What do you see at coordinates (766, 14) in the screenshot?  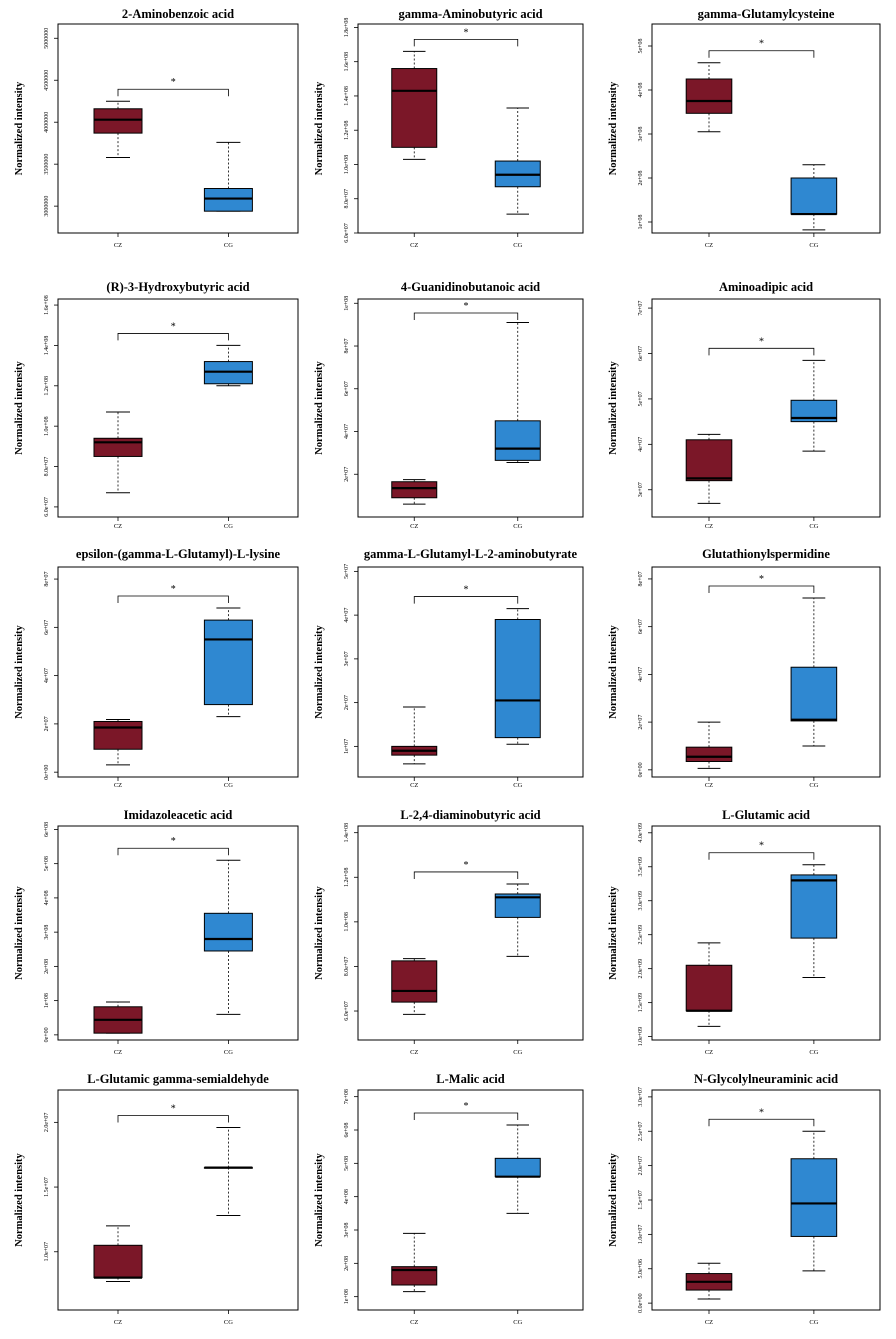 I see `chart-title: gamma-Glutamylcysteine` at bounding box center [766, 14].